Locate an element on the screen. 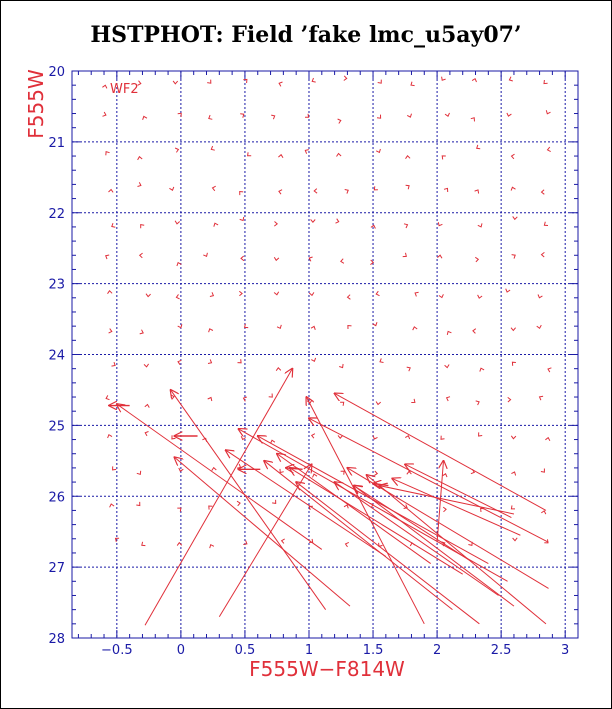 The height and width of the screenshot is (709, 612). x-tick-label: 1.5 is located at coordinates (373, 650).